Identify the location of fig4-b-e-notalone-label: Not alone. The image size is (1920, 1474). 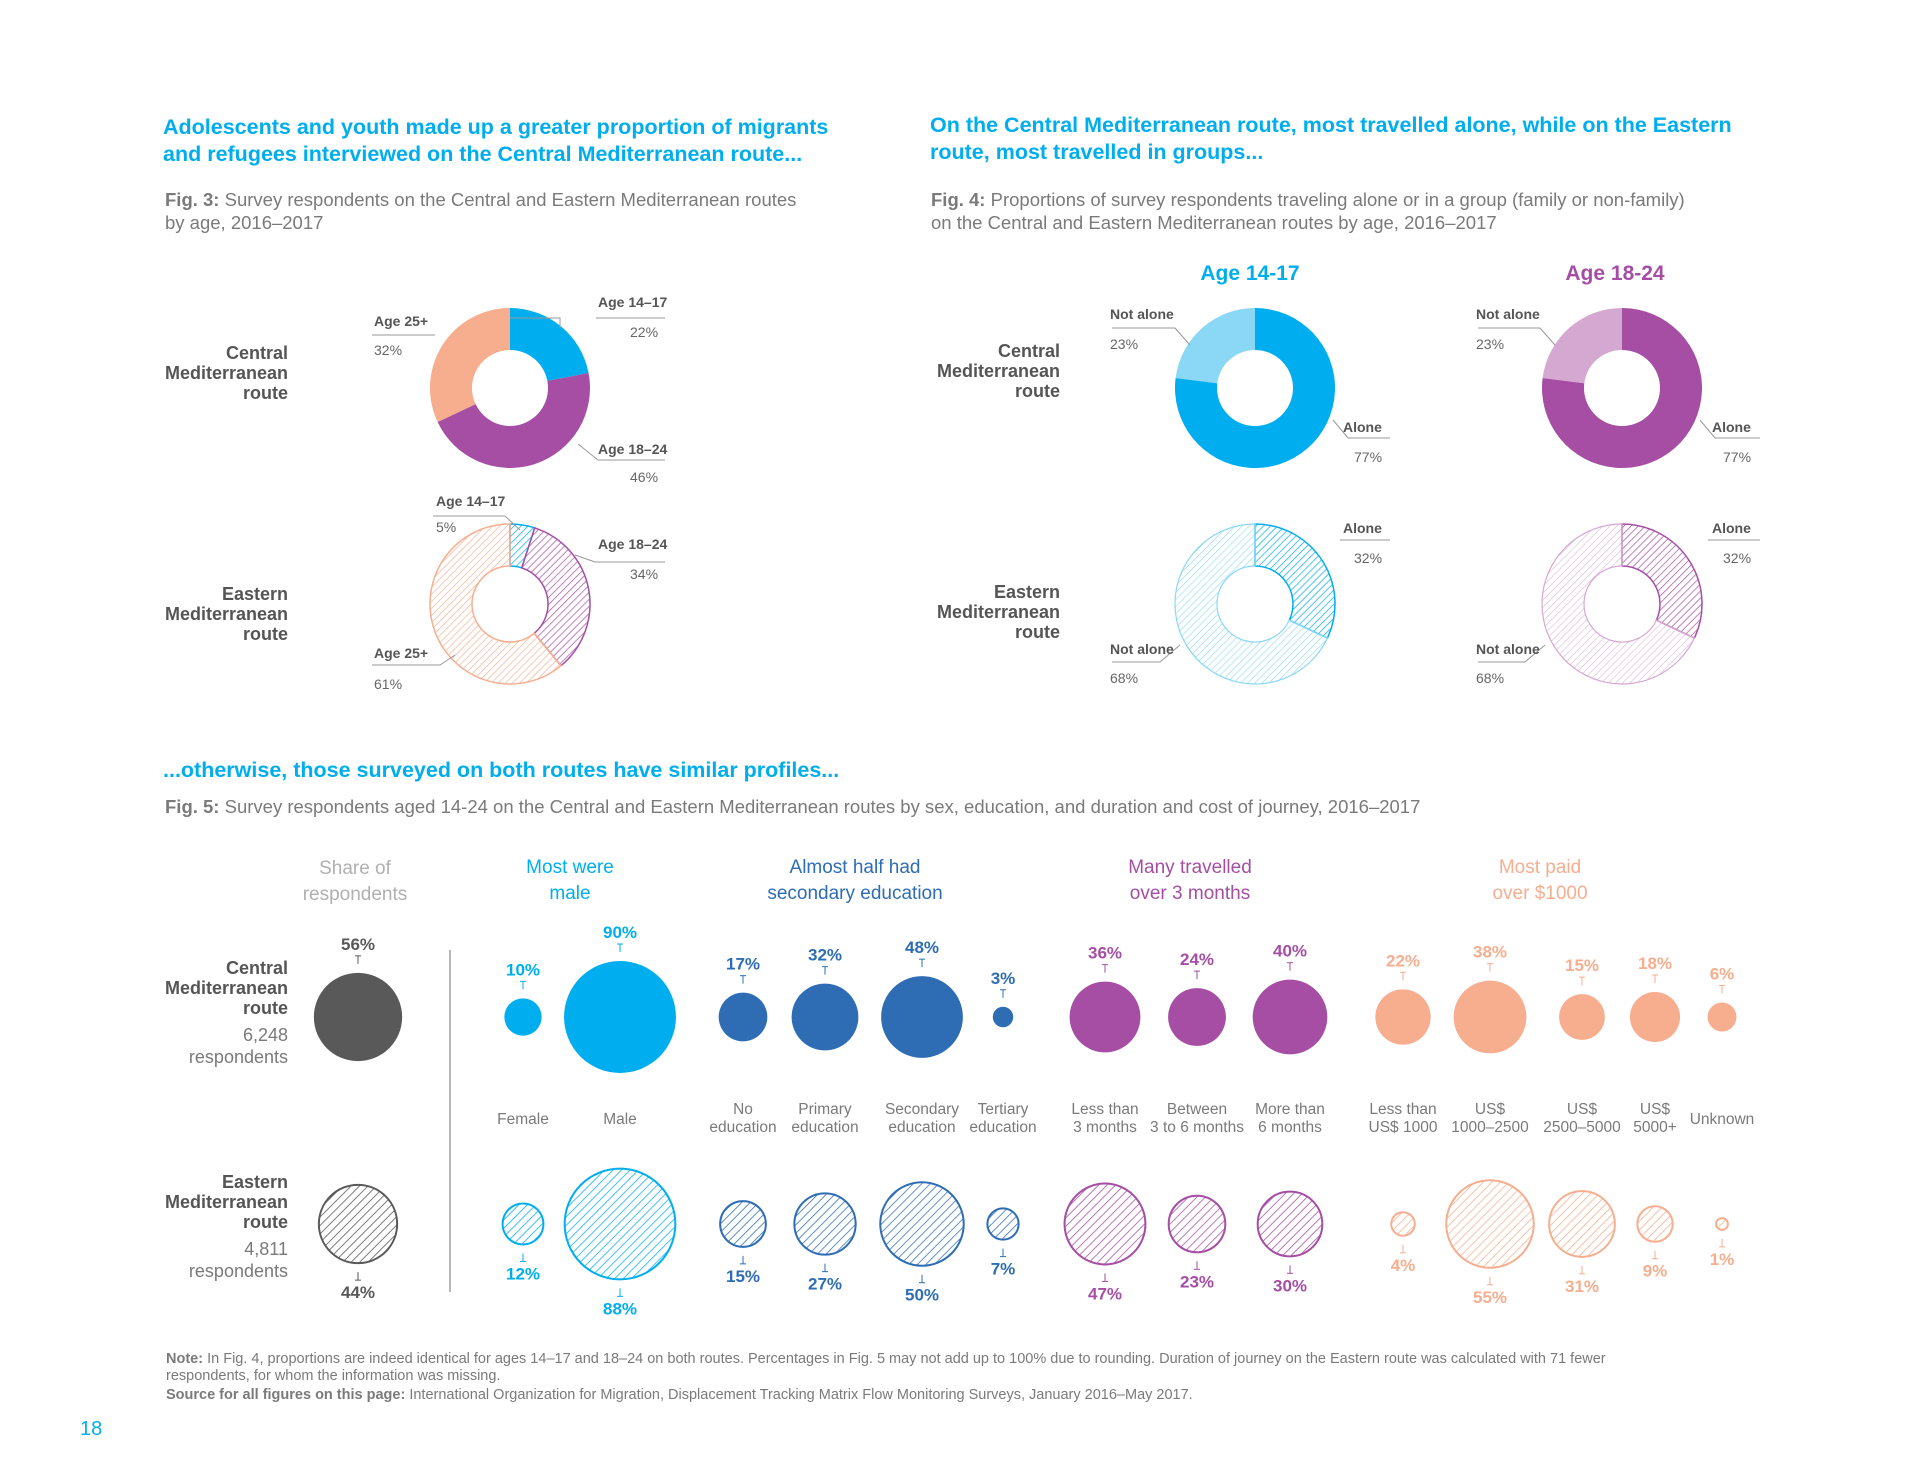
(1508, 649).